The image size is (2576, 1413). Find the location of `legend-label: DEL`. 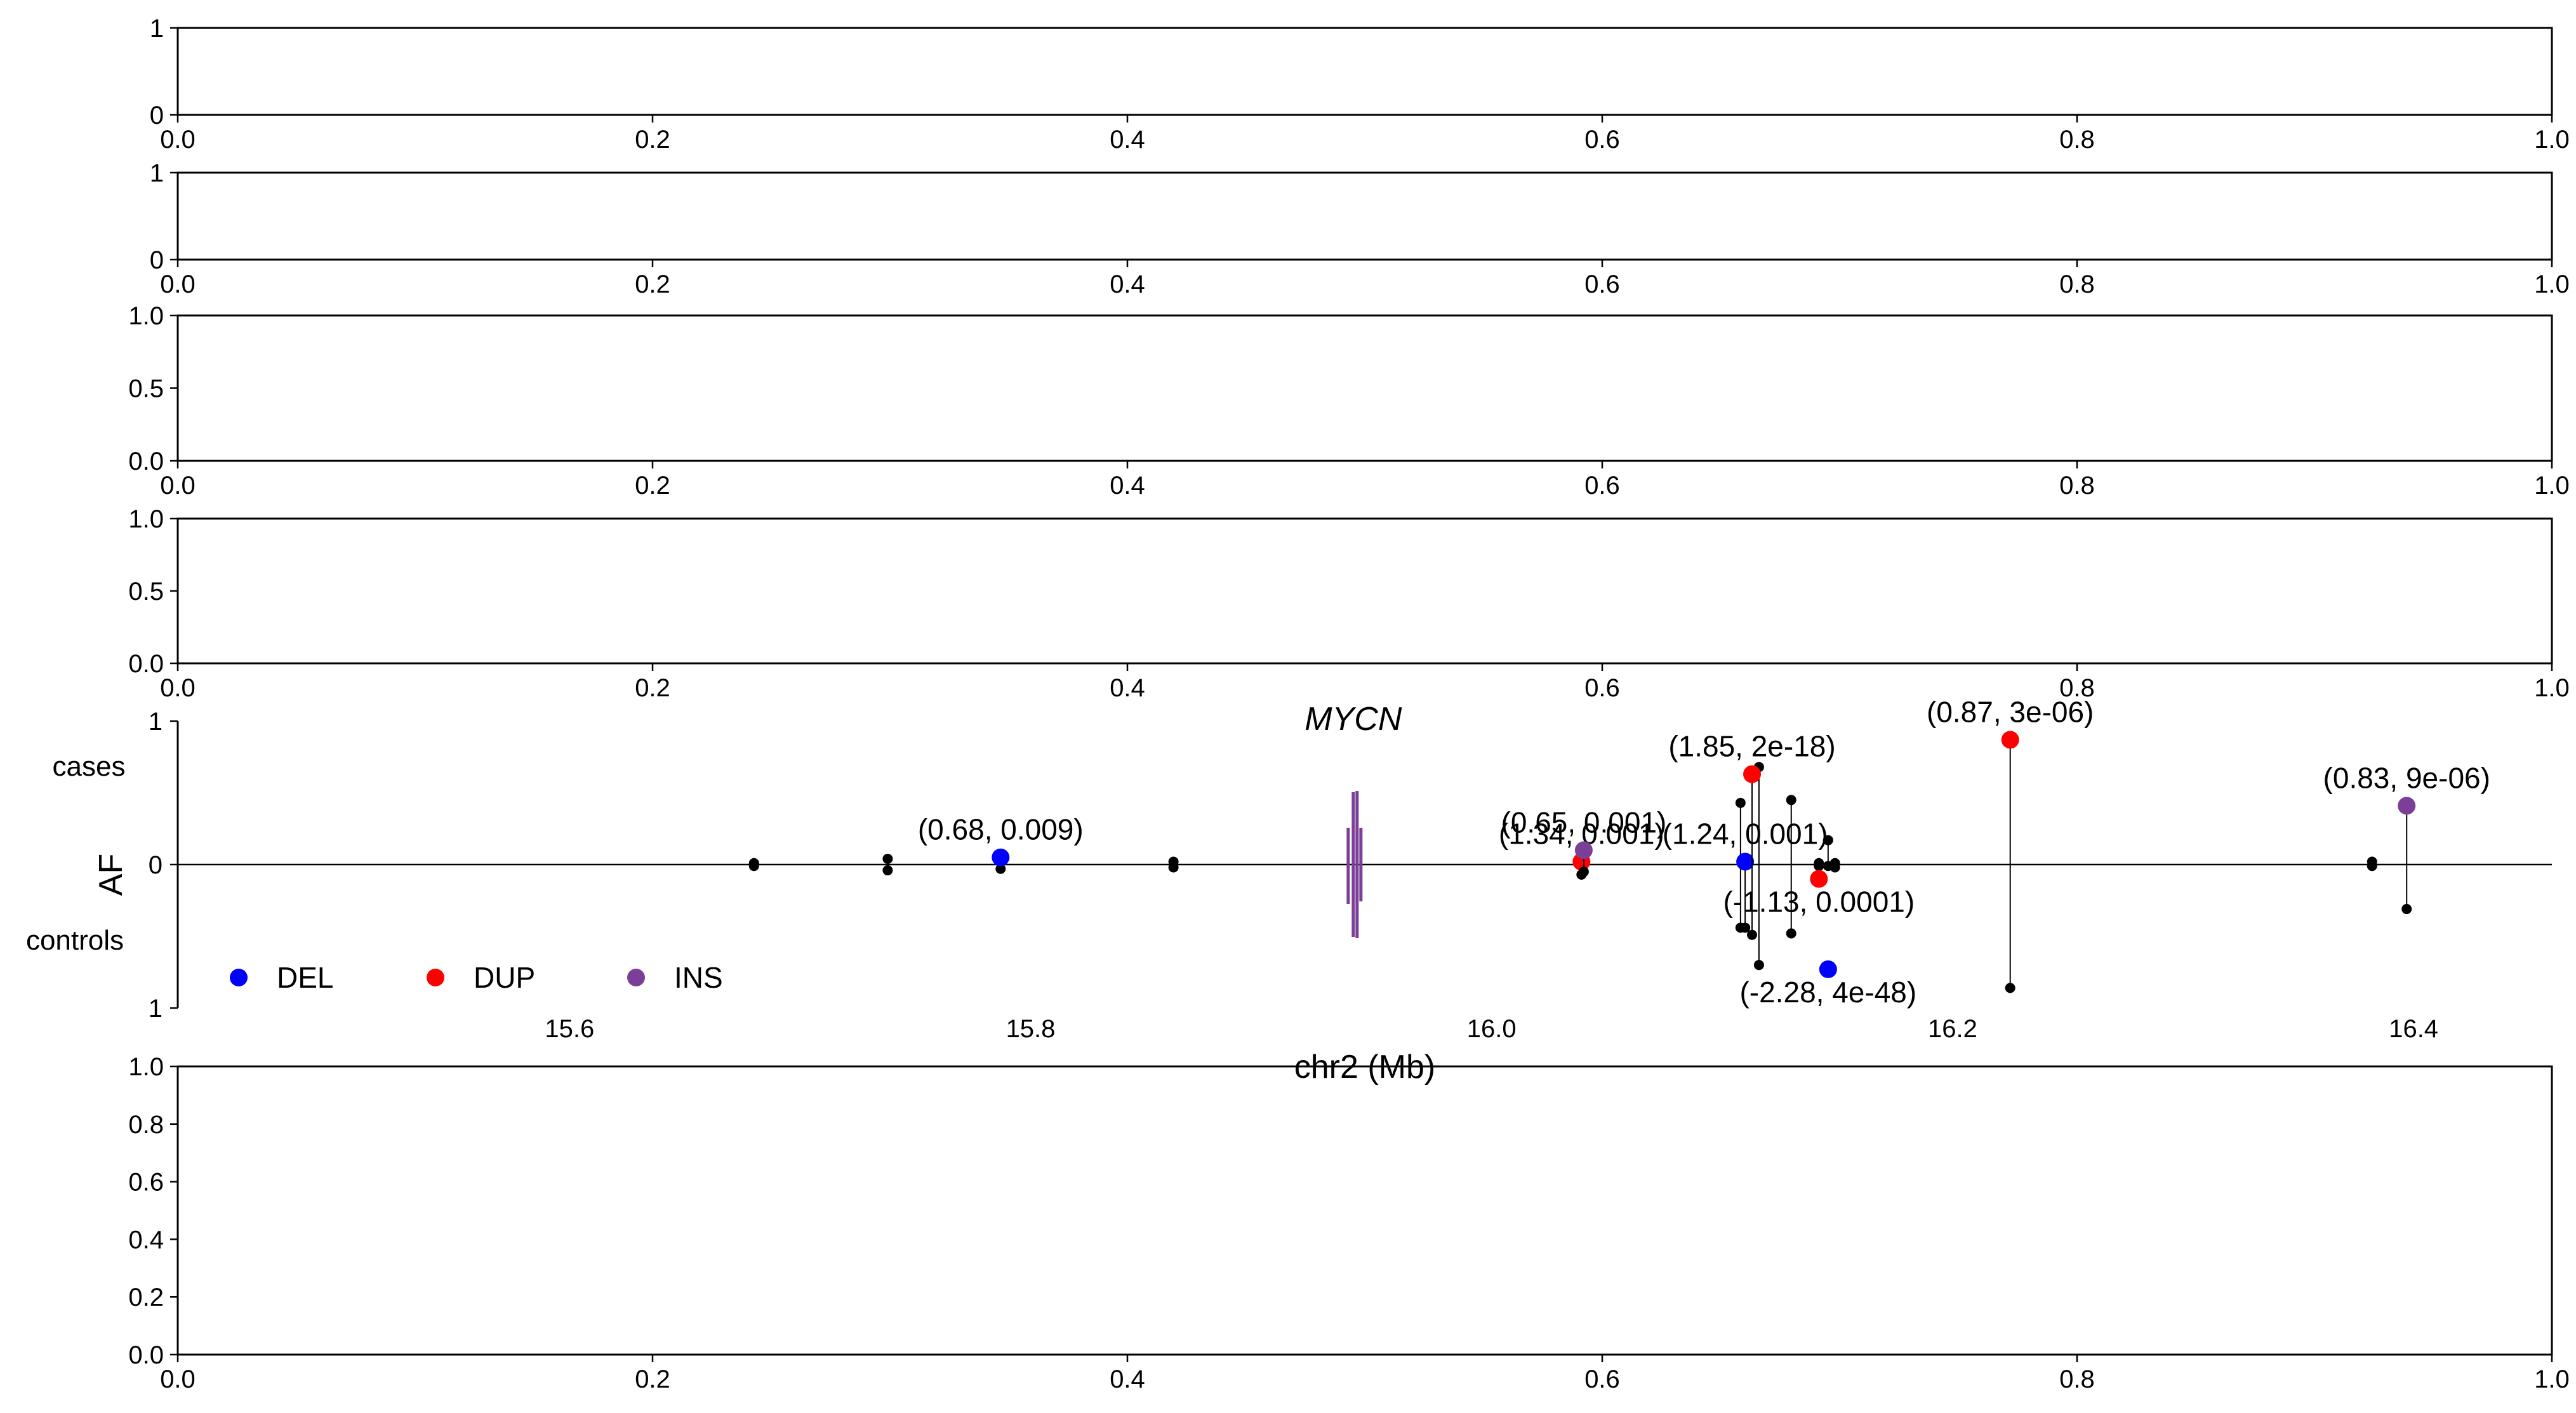

legend-label: DEL is located at coordinates (305, 978).